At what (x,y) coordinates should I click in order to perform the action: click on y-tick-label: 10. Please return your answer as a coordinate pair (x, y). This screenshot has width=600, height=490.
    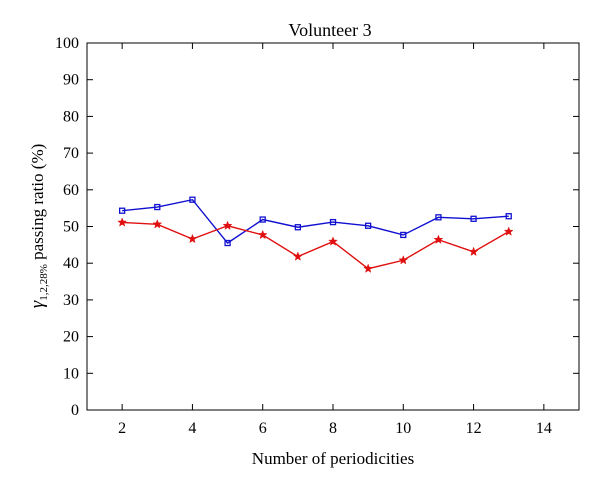
    Looking at the image, I should click on (71, 373).